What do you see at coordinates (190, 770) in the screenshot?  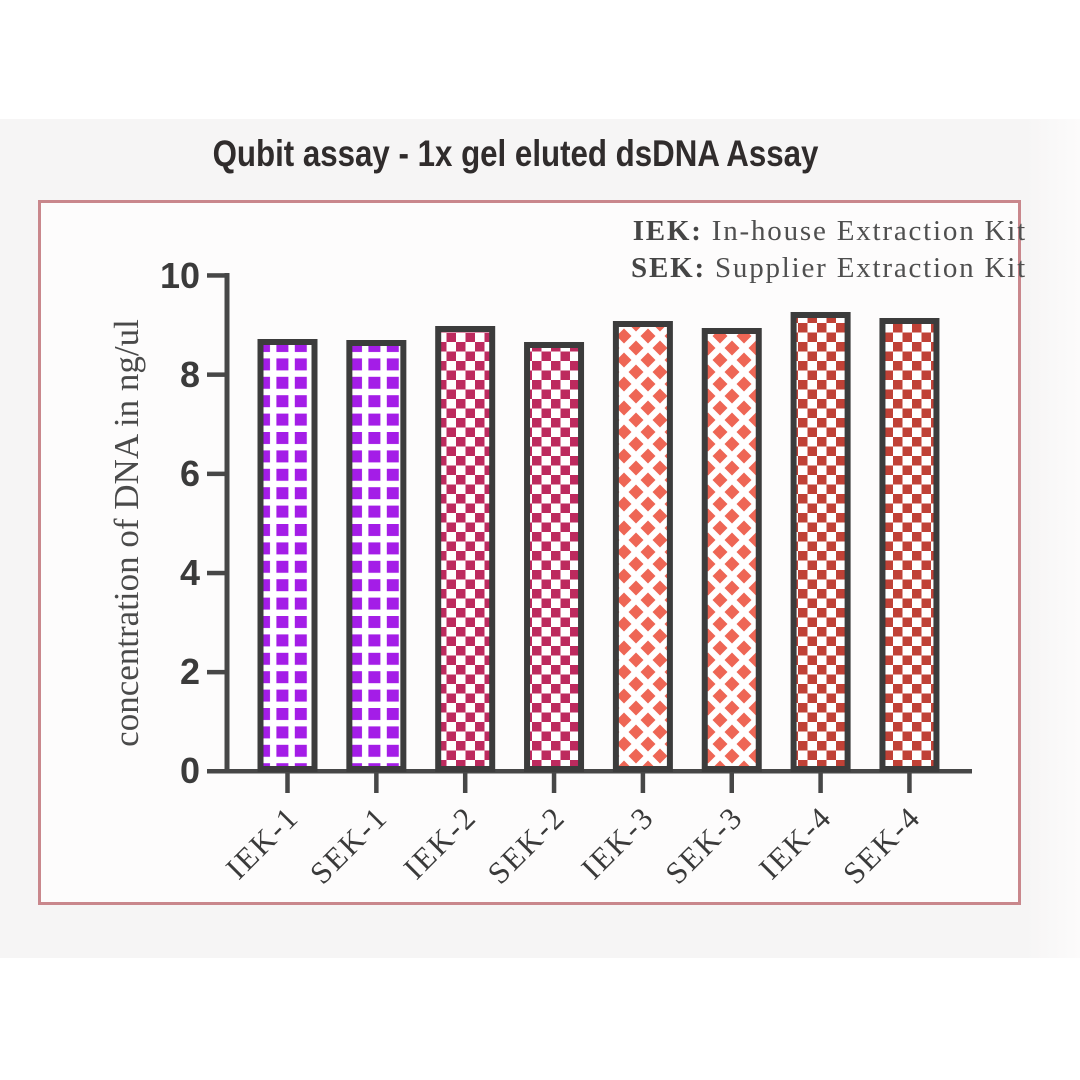 I see `svg-text: 0` at bounding box center [190, 770].